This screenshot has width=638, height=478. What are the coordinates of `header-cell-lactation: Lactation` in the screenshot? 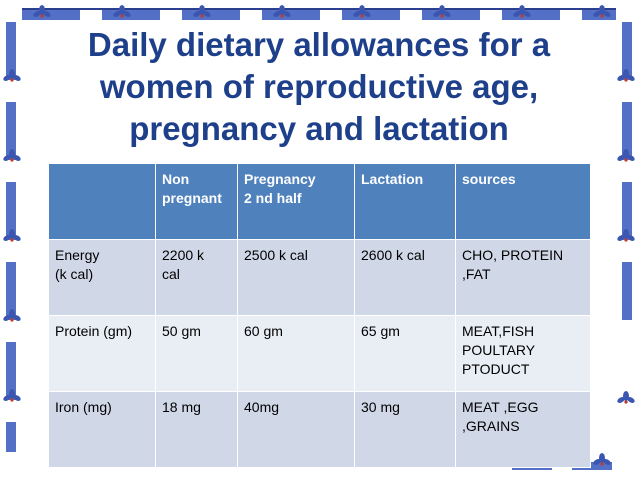 It's located at (405, 201).